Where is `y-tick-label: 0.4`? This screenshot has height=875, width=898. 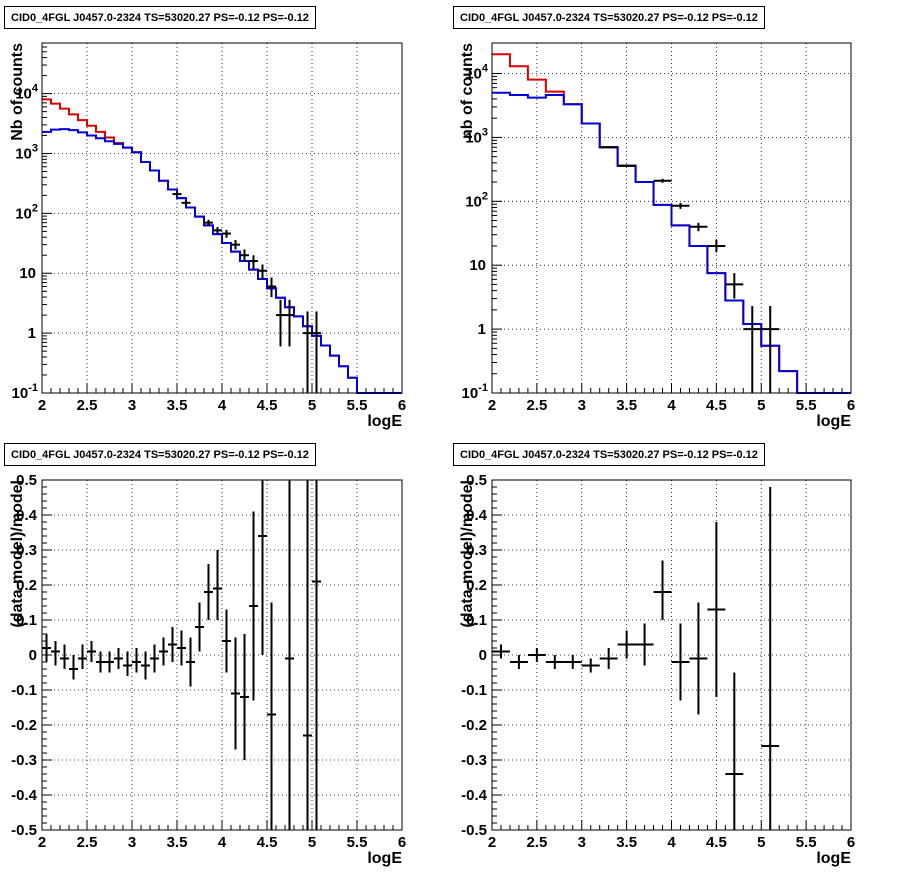
y-tick-label: 0.4 is located at coordinates (27, 515).